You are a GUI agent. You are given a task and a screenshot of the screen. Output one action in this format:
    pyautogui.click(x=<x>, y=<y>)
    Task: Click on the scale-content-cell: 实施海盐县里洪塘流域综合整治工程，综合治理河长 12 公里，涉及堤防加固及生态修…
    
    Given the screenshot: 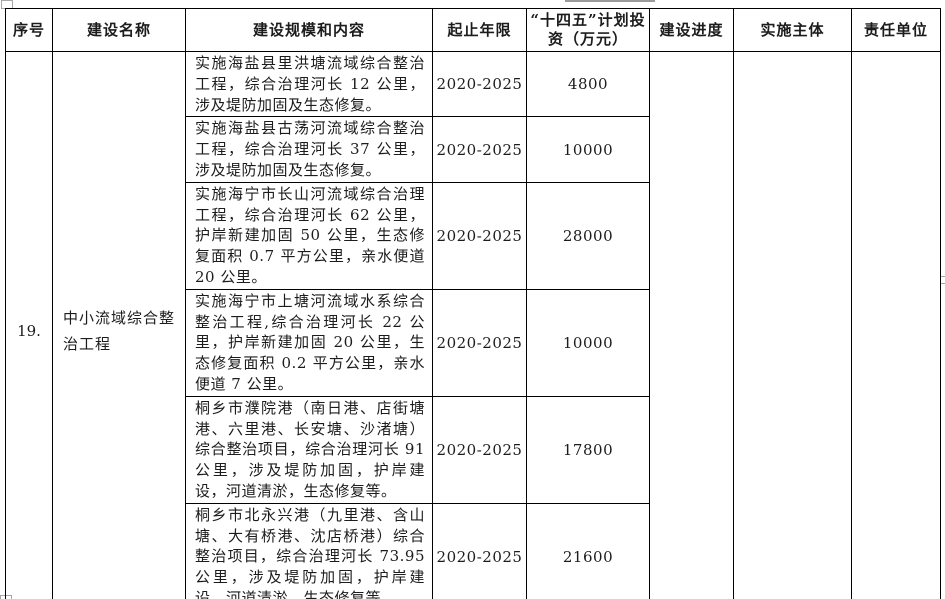 What is the action you would take?
    pyautogui.click(x=309, y=84)
    